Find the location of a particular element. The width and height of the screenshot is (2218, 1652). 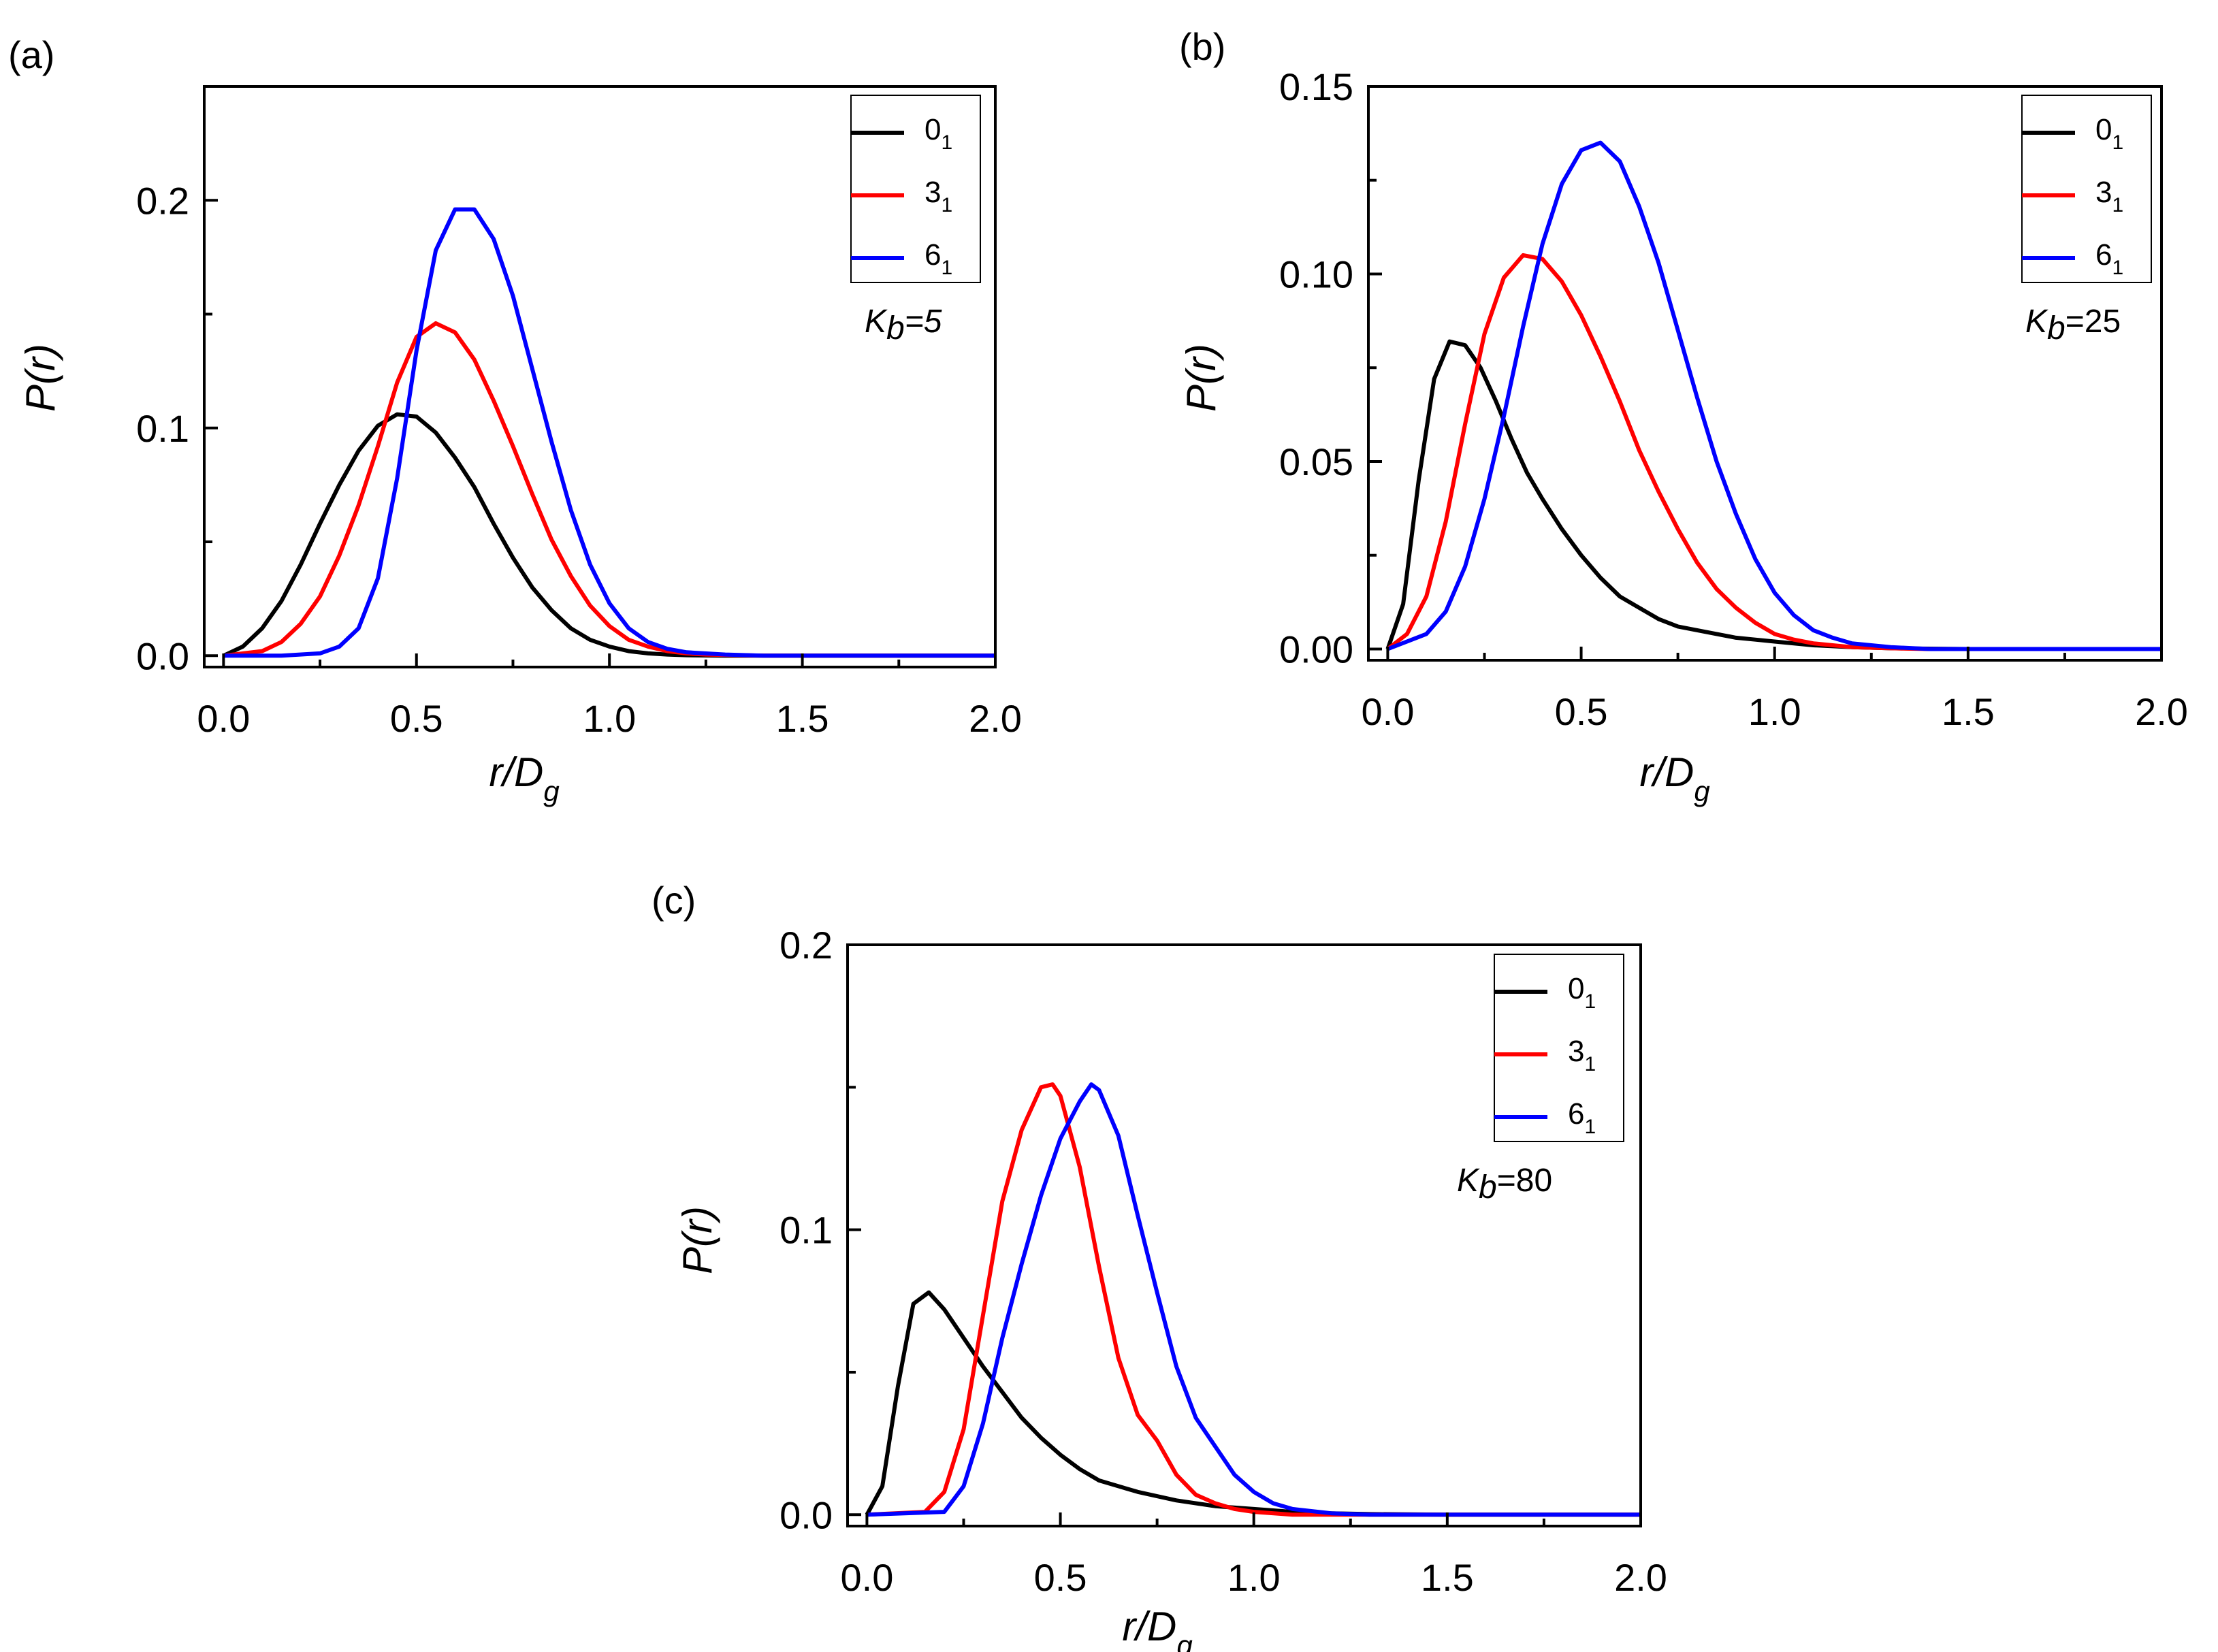

x-tick-label-c-0: 0.0 is located at coordinates (866, 1577).